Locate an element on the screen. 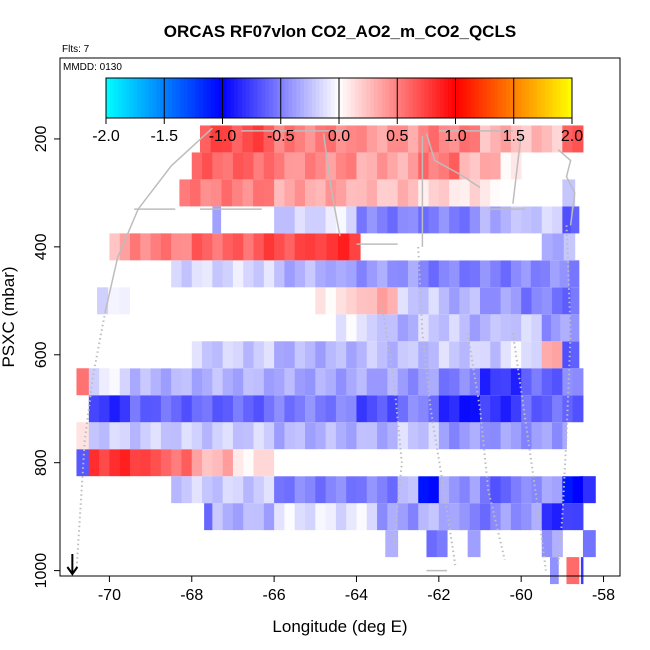 This screenshot has height=650, width=650. flight-track is located at coordinates (566, 187).